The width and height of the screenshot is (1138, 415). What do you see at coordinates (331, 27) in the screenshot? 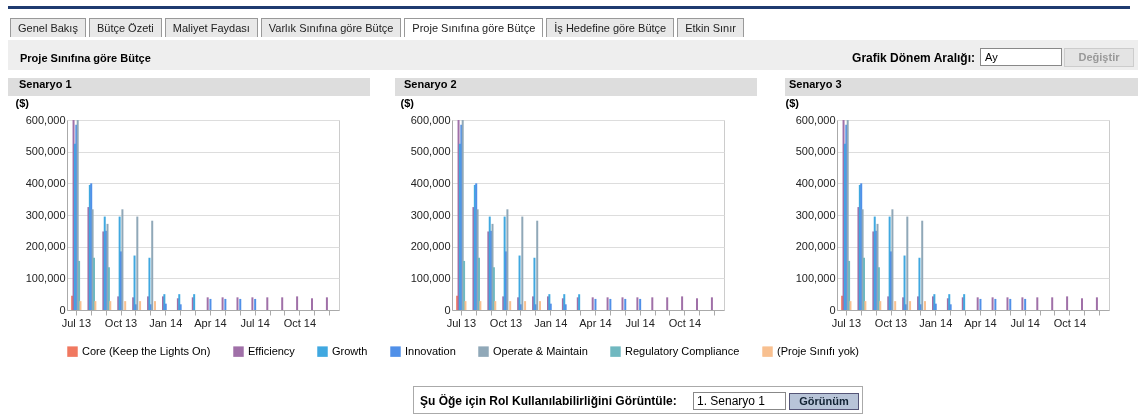
I see `text: Varlık Sınıfına göre Bütçe` at bounding box center [331, 27].